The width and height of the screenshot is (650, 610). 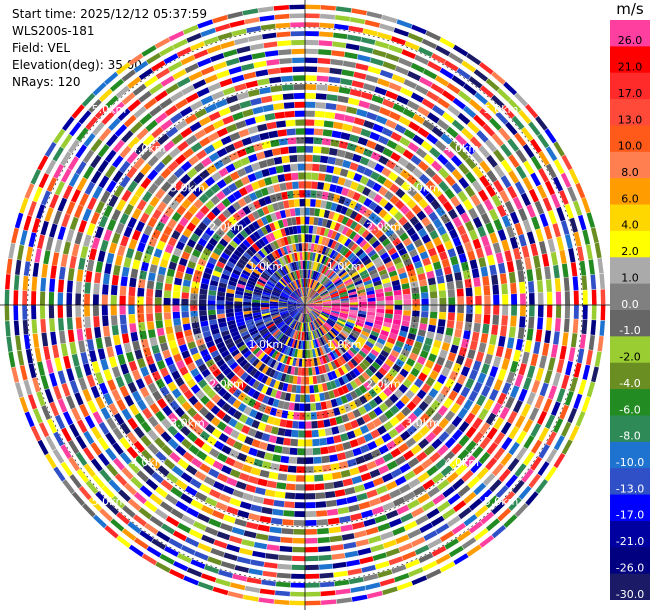 What do you see at coordinates (305, 305) in the screenshot?
I see `range-ring` at bounding box center [305, 305].